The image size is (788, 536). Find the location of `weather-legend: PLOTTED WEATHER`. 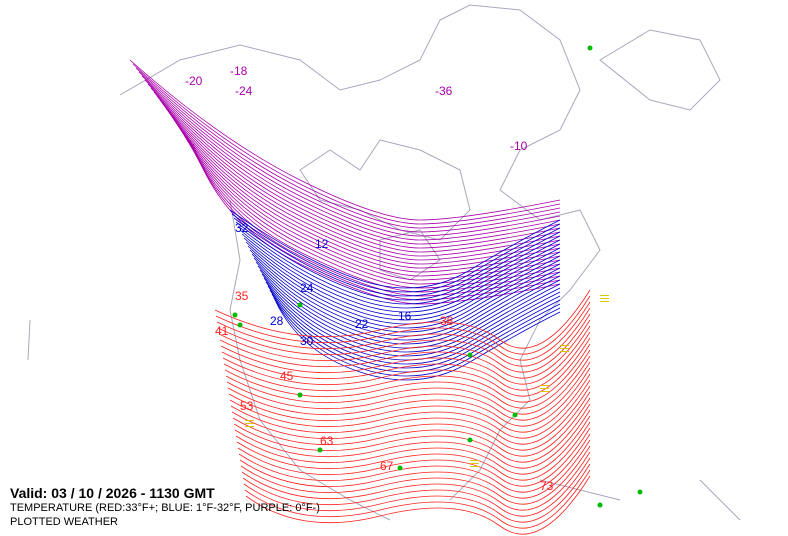

weather-legend: PLOTTED WEATHER is located at coordinates (64, 522).